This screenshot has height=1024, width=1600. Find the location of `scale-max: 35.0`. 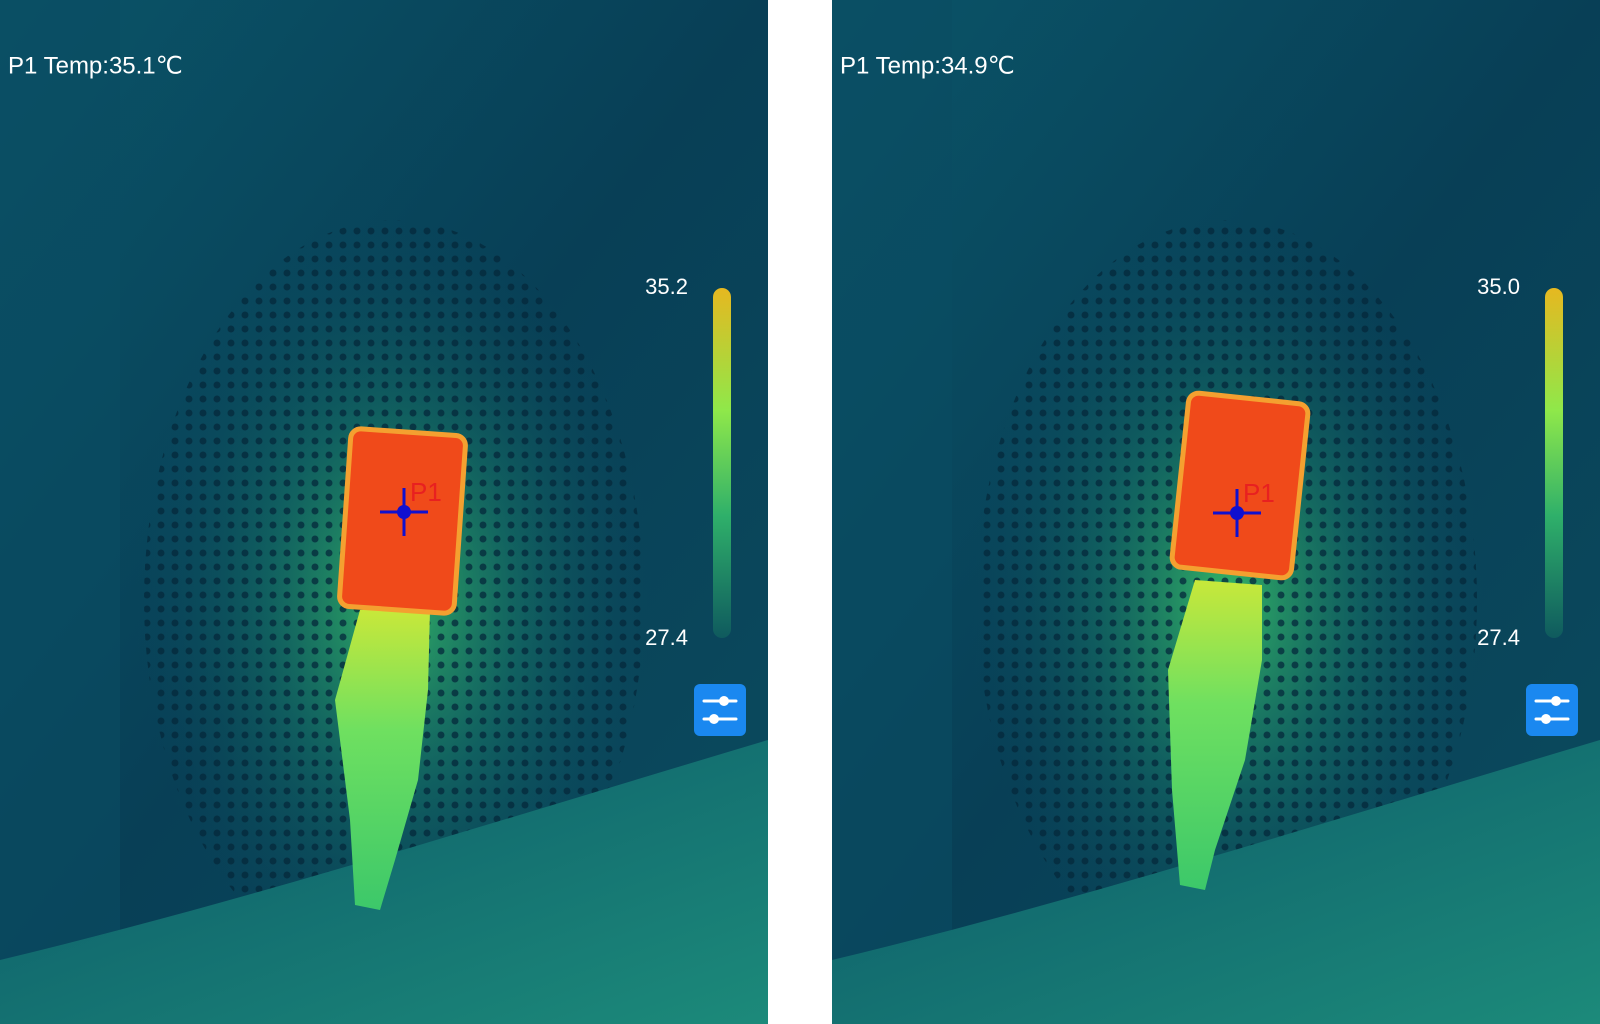

scale-max: 35.0 is located at coordinates (1498, 286).